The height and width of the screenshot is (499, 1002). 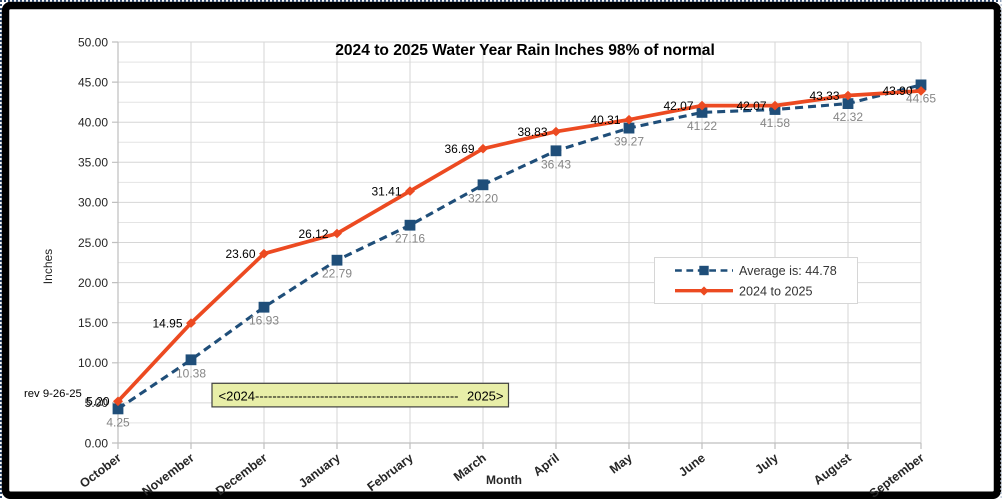 What do you see at coordinates (504, 480) in the screenshot?
I see `svg-text: Month` at bounding box center [504, 480].